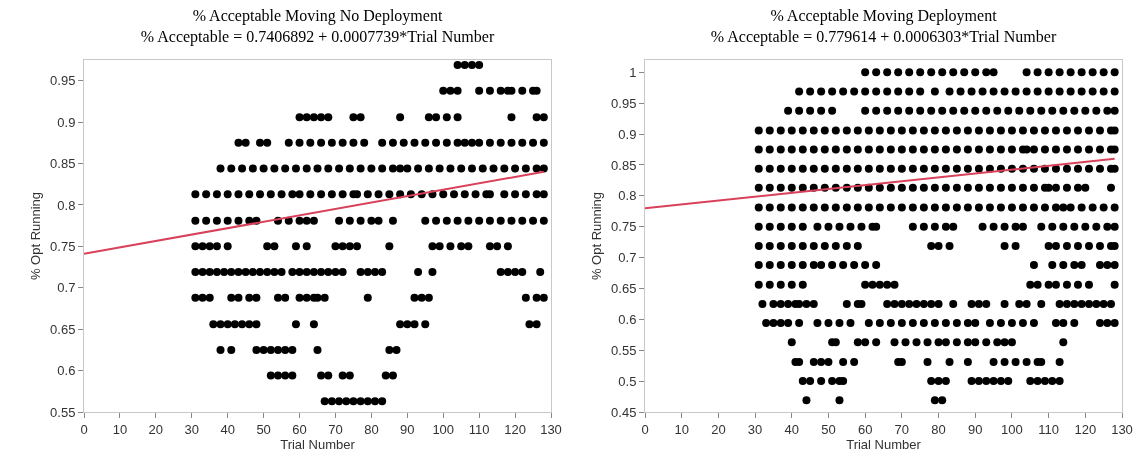 This screenshot has width=1143, height=467. What do you see at coordinates (884, 445) in the screenshot?
I see `x-axis-title: Trial Number` at bounding box center [884, 445].